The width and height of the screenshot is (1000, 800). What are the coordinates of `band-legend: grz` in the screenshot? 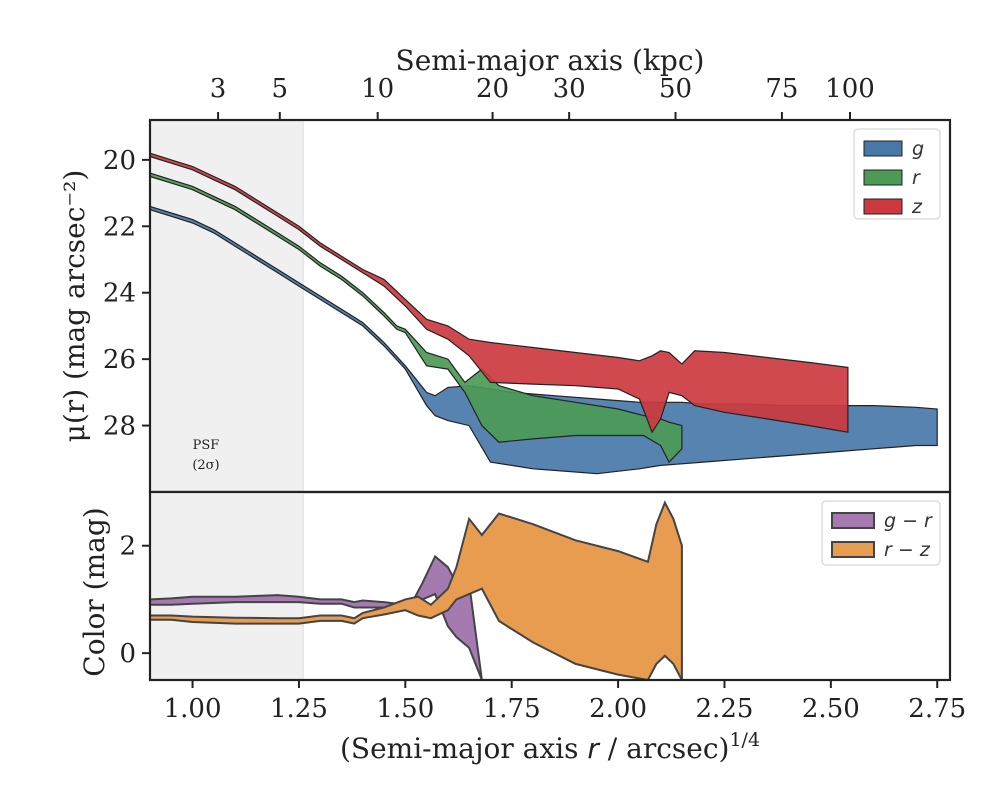 It's located at (897, 174).